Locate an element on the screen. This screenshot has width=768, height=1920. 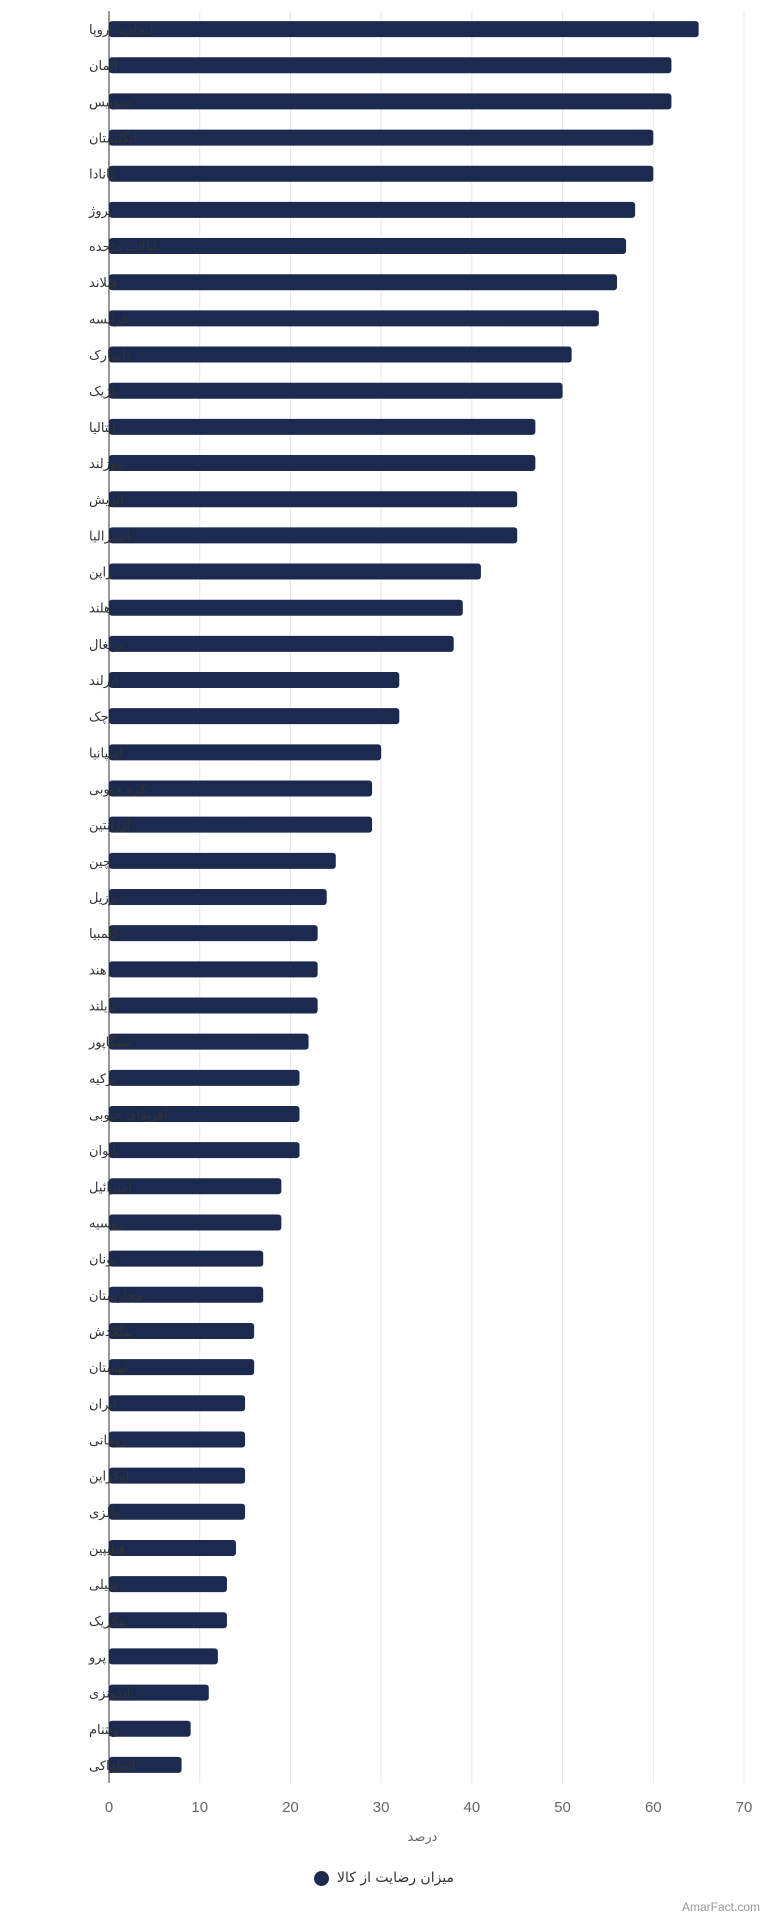
category-label: هند is located at coordinates (98, 970).